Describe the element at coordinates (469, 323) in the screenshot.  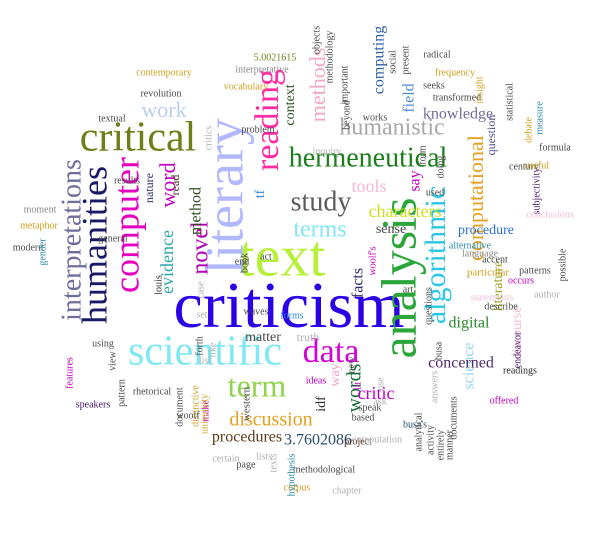
I see `cloud-word: digital` at that location.